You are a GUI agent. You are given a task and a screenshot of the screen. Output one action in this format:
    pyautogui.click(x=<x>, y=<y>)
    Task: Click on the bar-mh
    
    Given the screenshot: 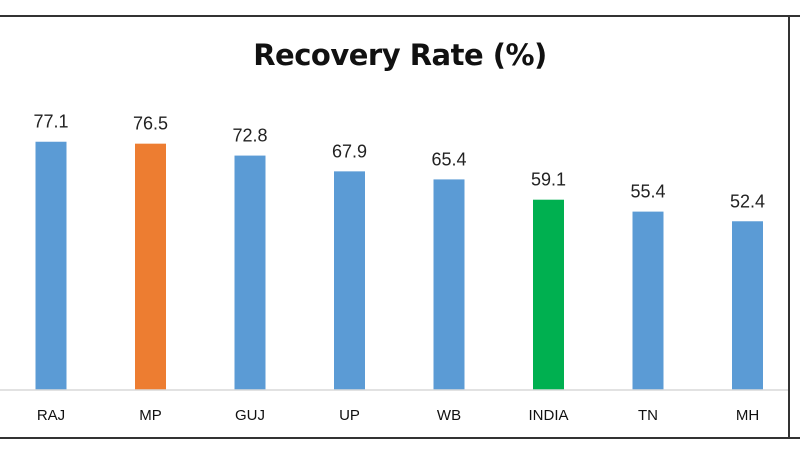 What is the action you would take?
    pyautogui.click(x=747, y=305)
    